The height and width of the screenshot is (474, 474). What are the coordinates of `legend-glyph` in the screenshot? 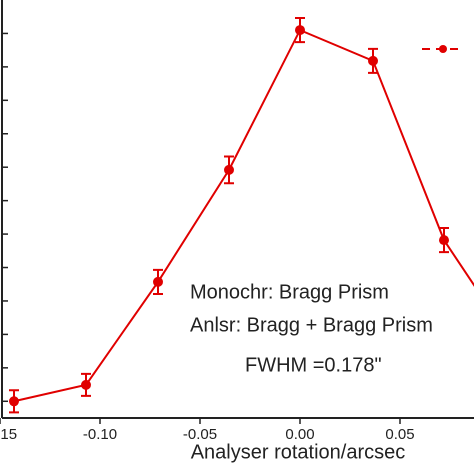 It's located at (443, 49).